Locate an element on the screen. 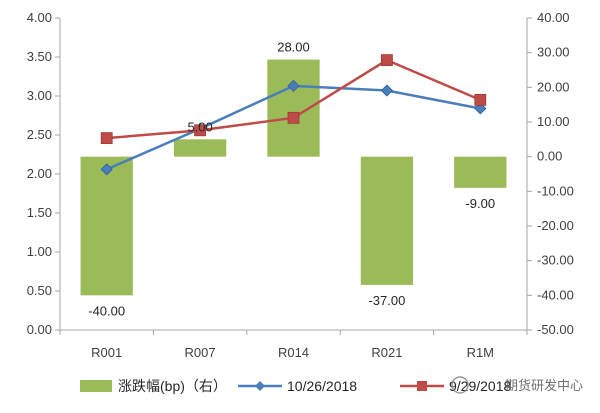 This screenshot has height=413, width=600. left-tick-label: 4.00 is located at coordinates (39, 17).